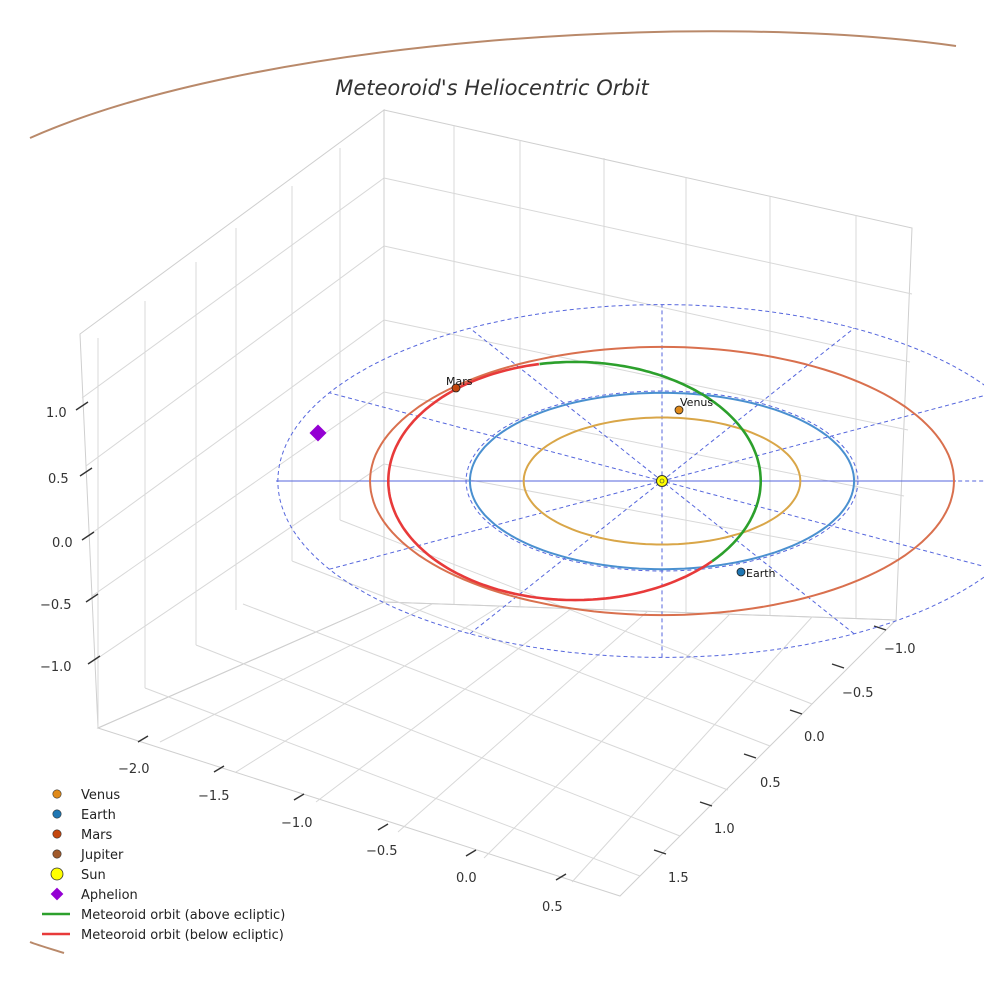 The image size is (984, 984). I want to click on celestial-bodies: Venus Earth Mars, so click(542, 477).